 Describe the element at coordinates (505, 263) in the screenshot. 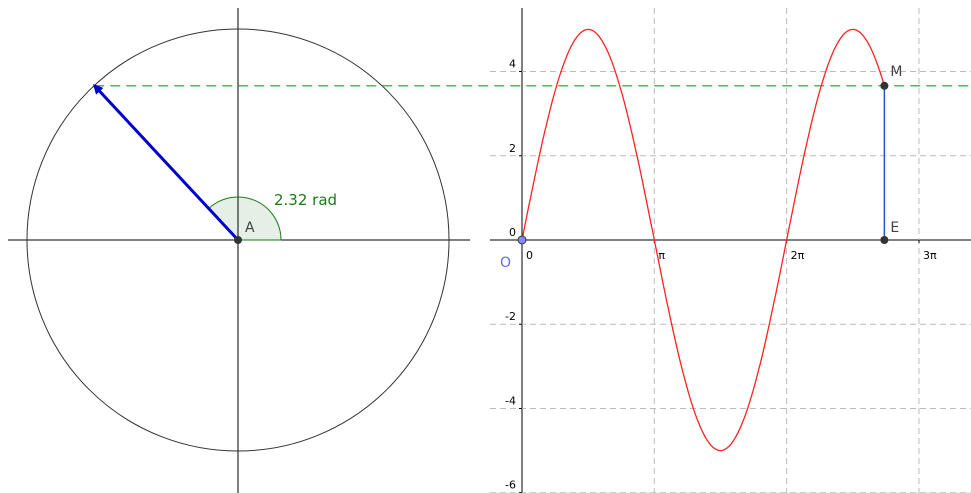

I see `origin-label: O` at that location.